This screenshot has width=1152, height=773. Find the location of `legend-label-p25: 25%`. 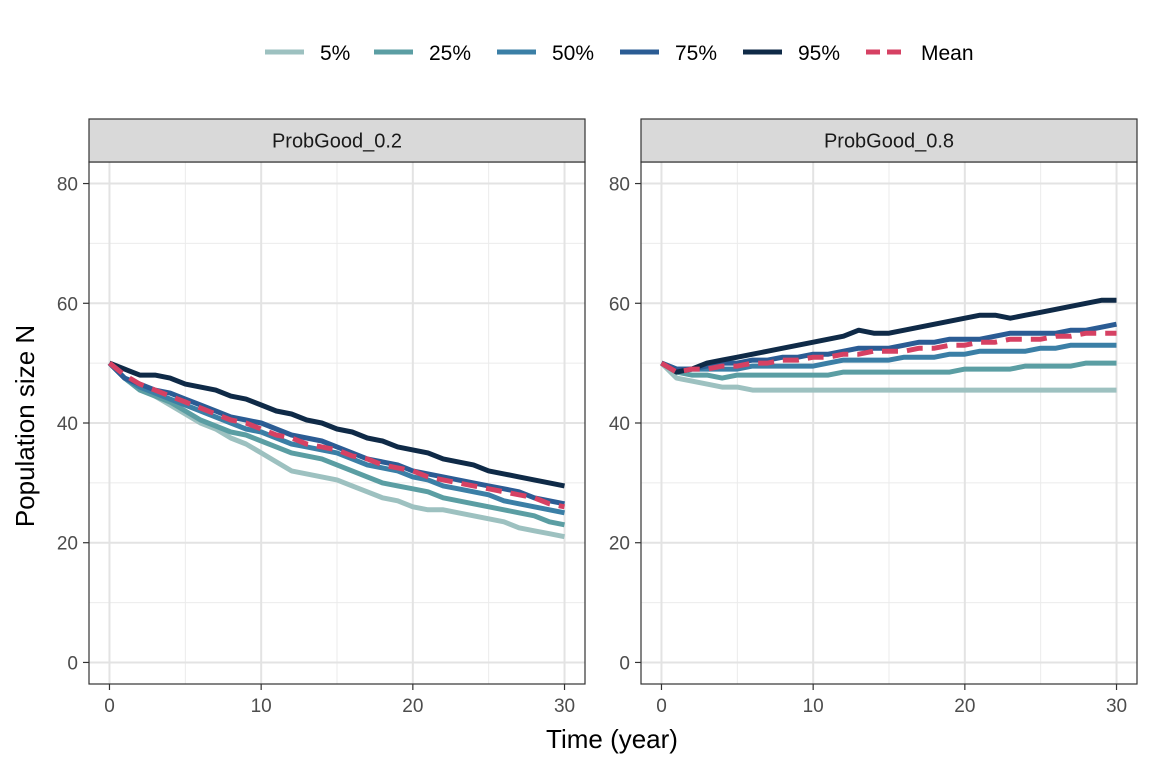

legend-label-p25: 25% is located at coordinates (450, 53).